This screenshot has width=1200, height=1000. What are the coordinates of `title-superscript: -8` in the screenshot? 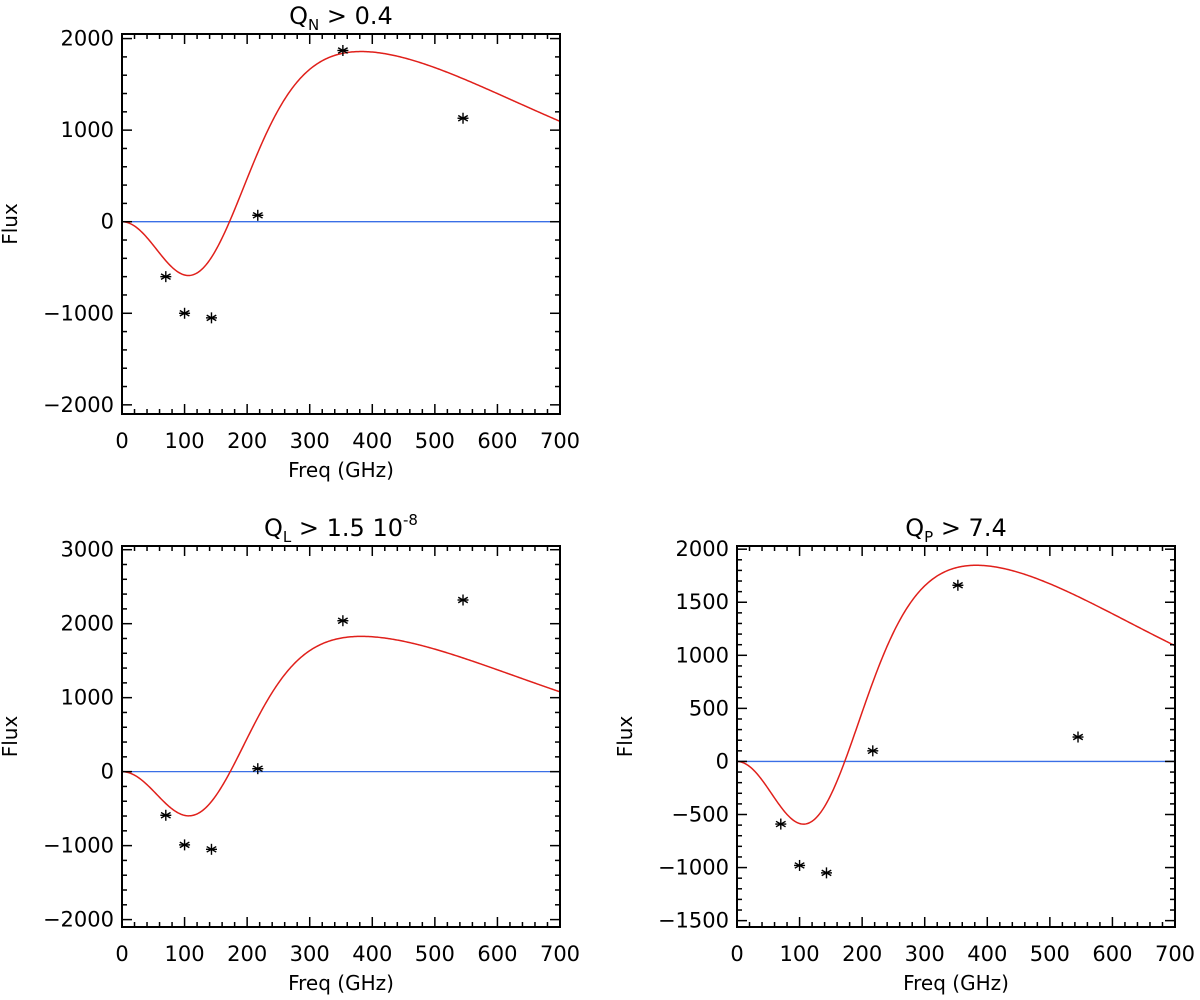 It's located at (410, 520).